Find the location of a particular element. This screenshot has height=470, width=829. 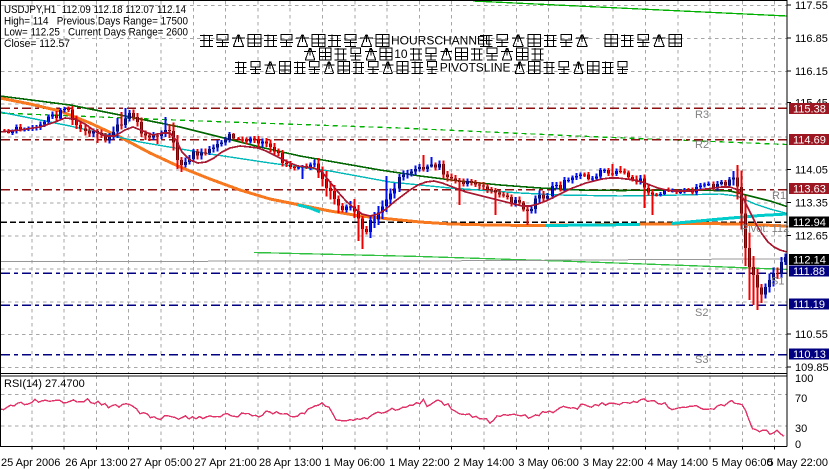

svg-text: 116.85 is located at coordinates (811, 39).